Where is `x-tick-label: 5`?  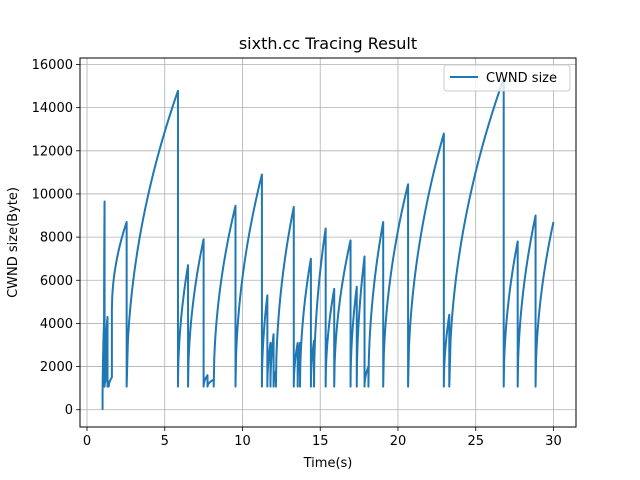 x-tick-label: 5 is located at coordinates (165, 441).